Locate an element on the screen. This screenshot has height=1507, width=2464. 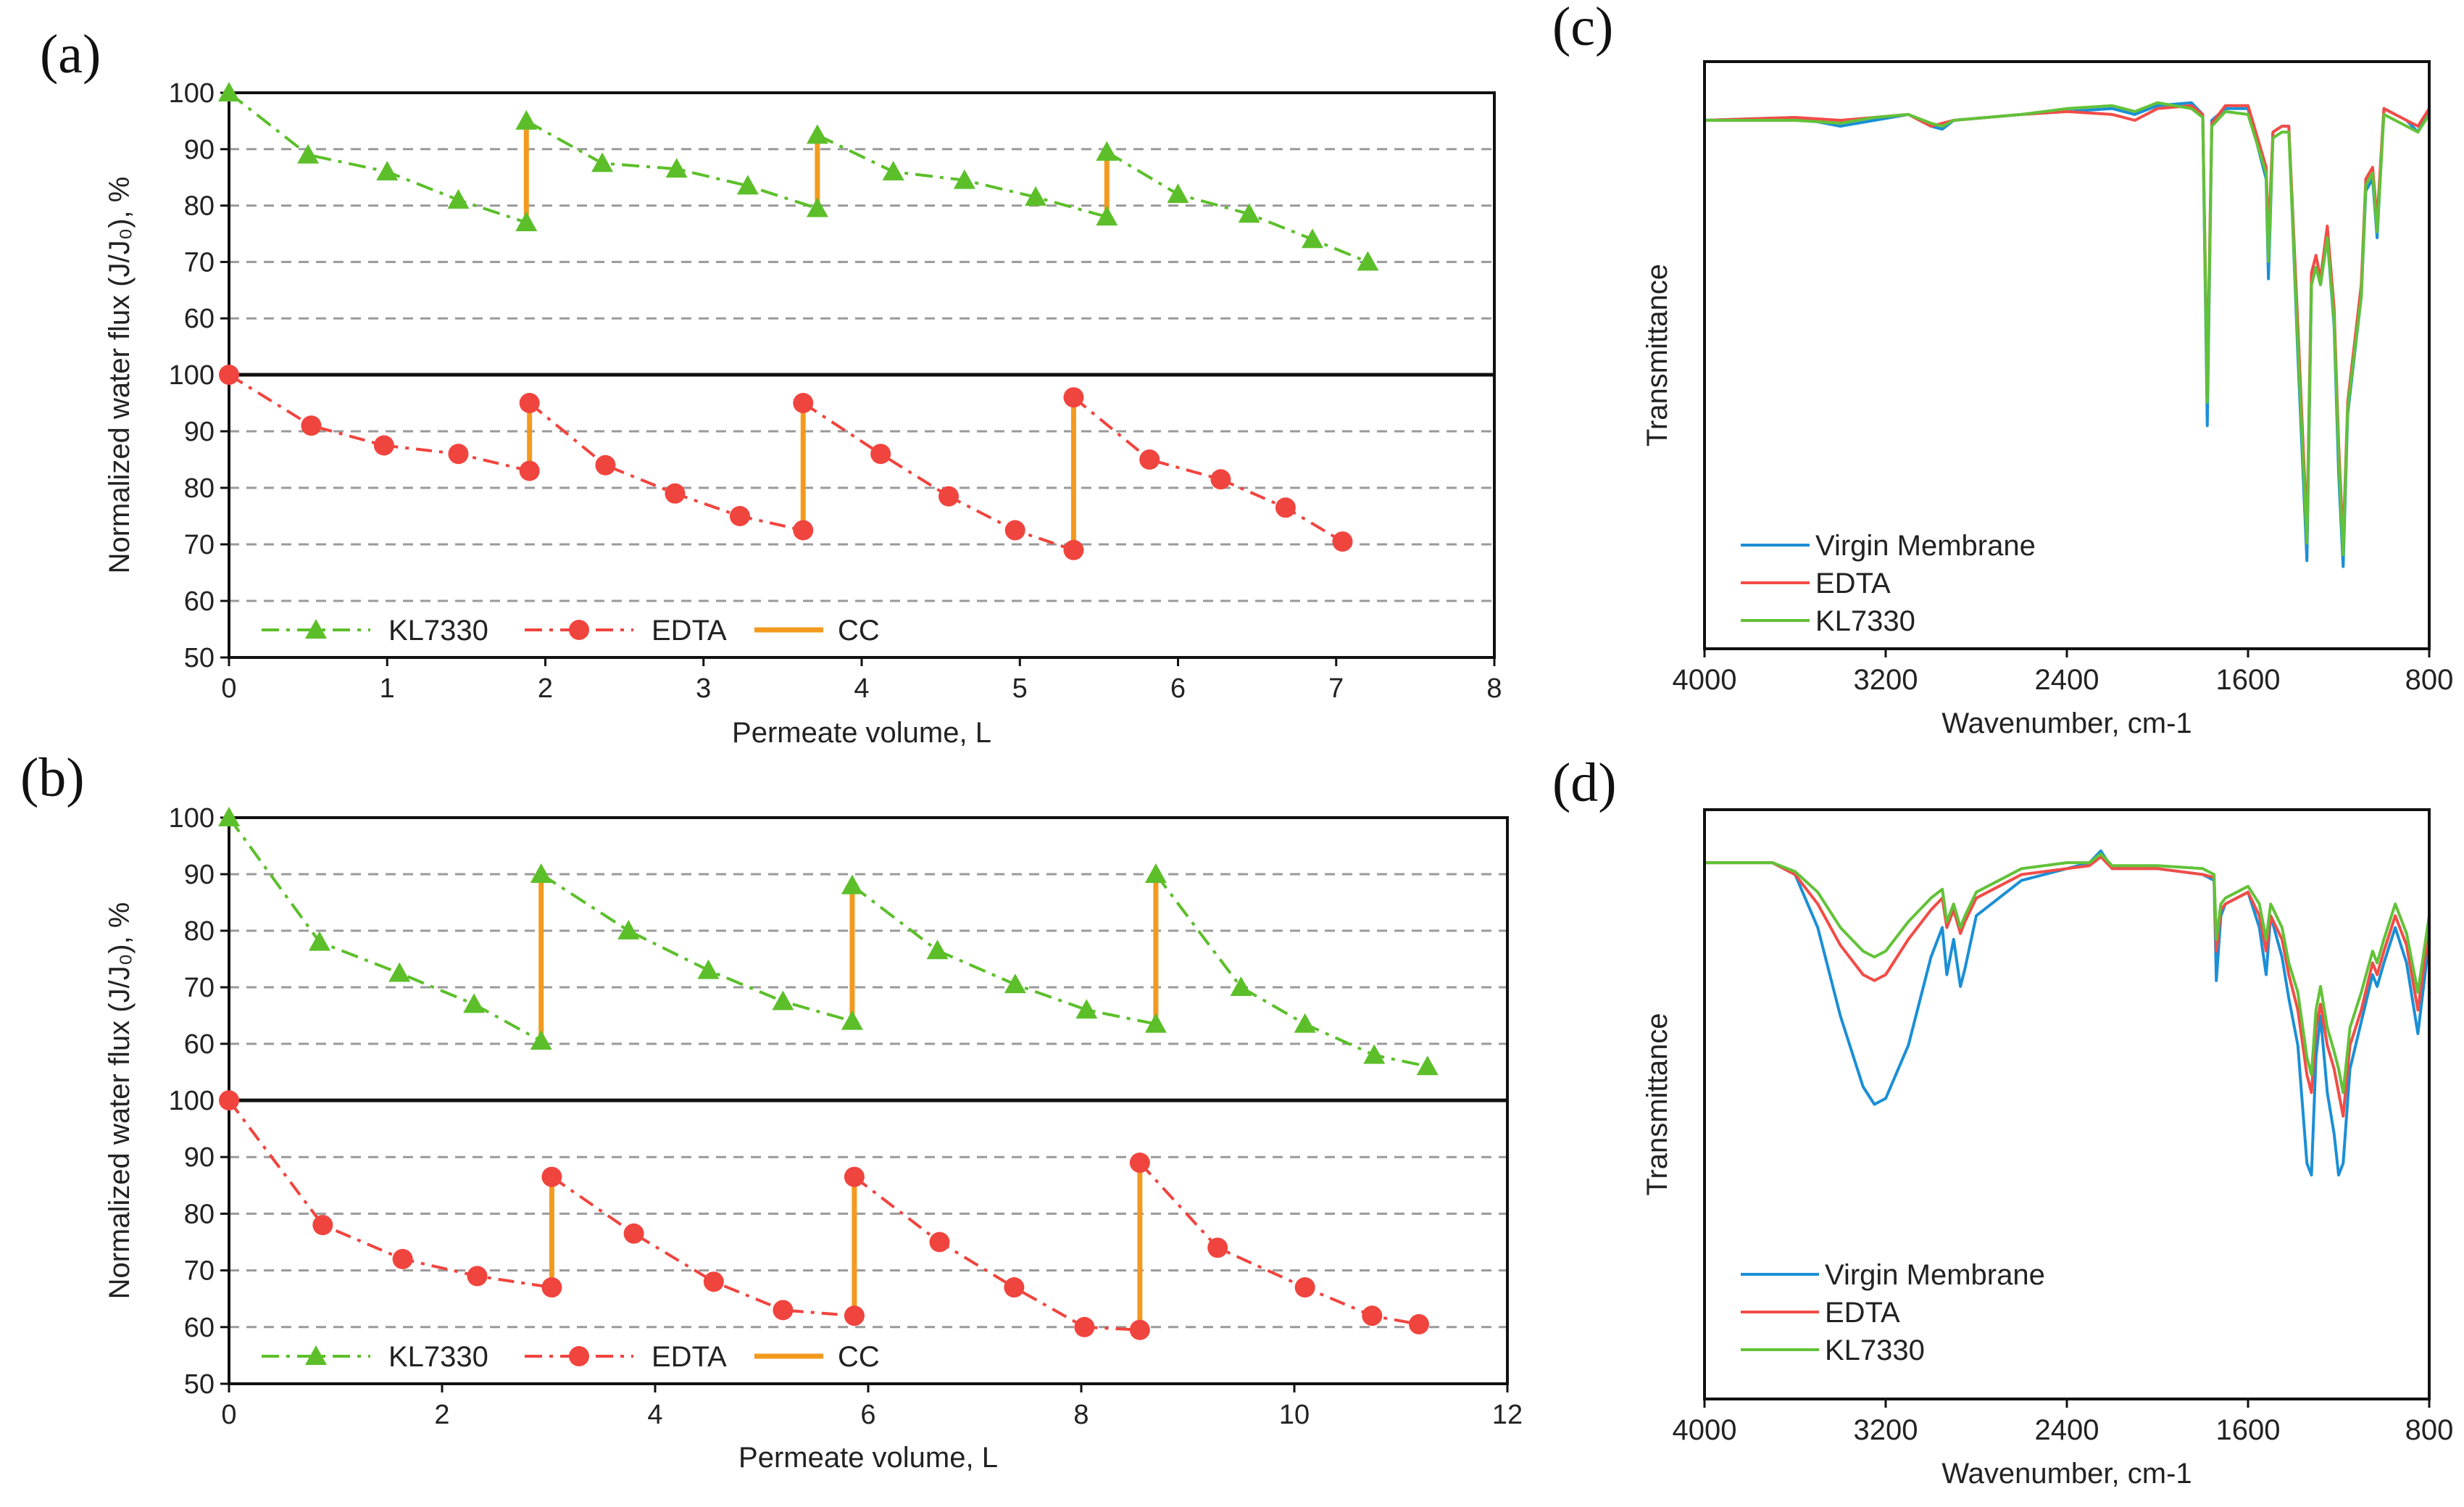
x-axis-title: Permeate volume, L is located at coordinates (861, 733).